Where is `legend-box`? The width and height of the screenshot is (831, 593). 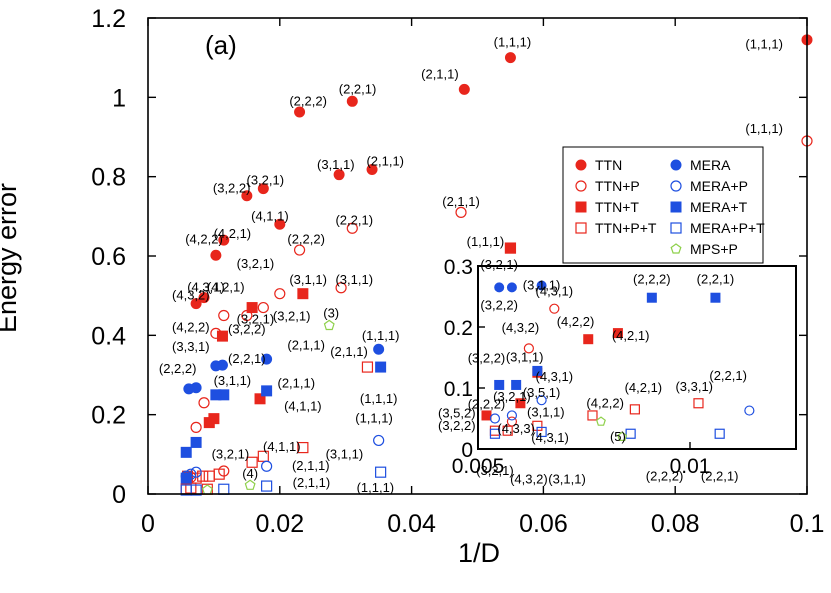
legend-box is located at coordinates (663, 205).